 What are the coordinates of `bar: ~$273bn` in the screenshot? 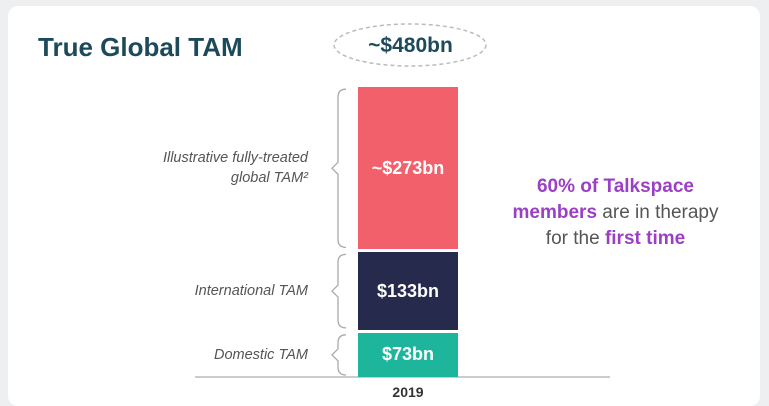 It's located at (408, 168).